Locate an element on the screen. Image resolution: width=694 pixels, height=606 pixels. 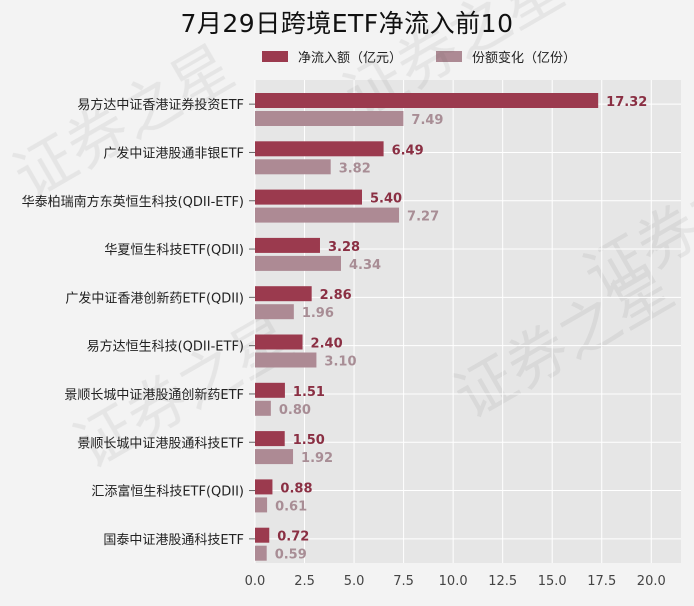
x-tick-label: 20.0 is located at coordinates (651, 581).